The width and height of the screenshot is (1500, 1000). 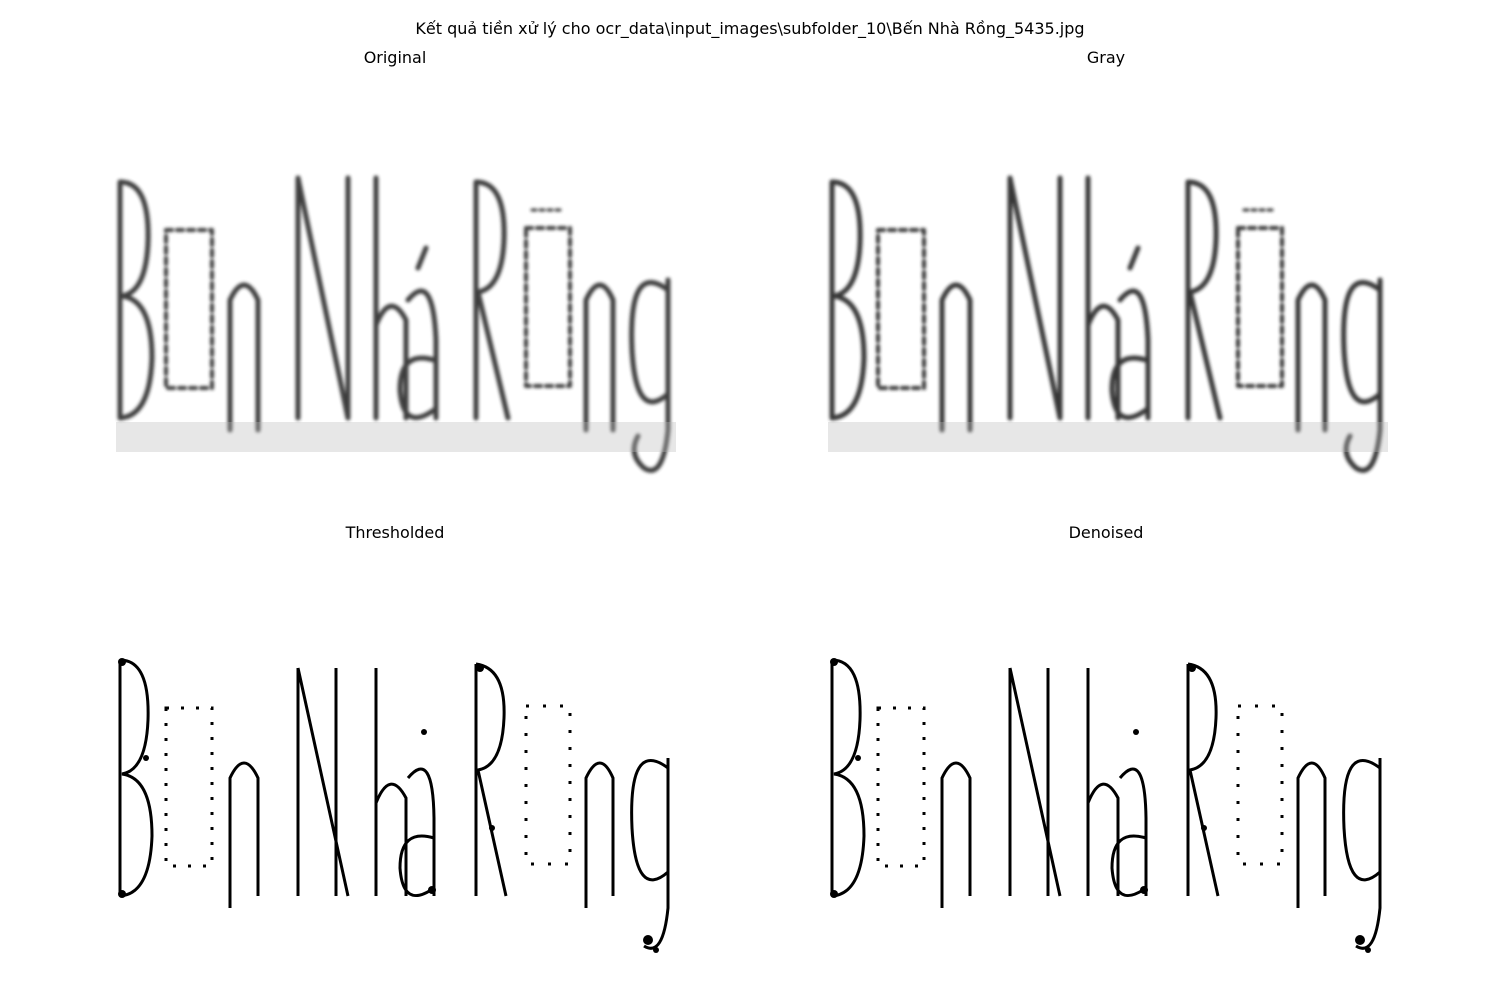 I want to click on panel-image-denoised, so click(x=1110, y=813).